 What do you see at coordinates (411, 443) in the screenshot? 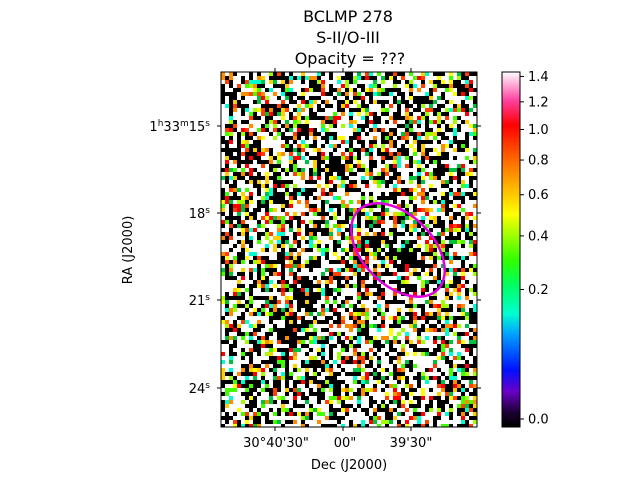
I see `x-tick-label: 39'30"` at bounding box center [411, 443].